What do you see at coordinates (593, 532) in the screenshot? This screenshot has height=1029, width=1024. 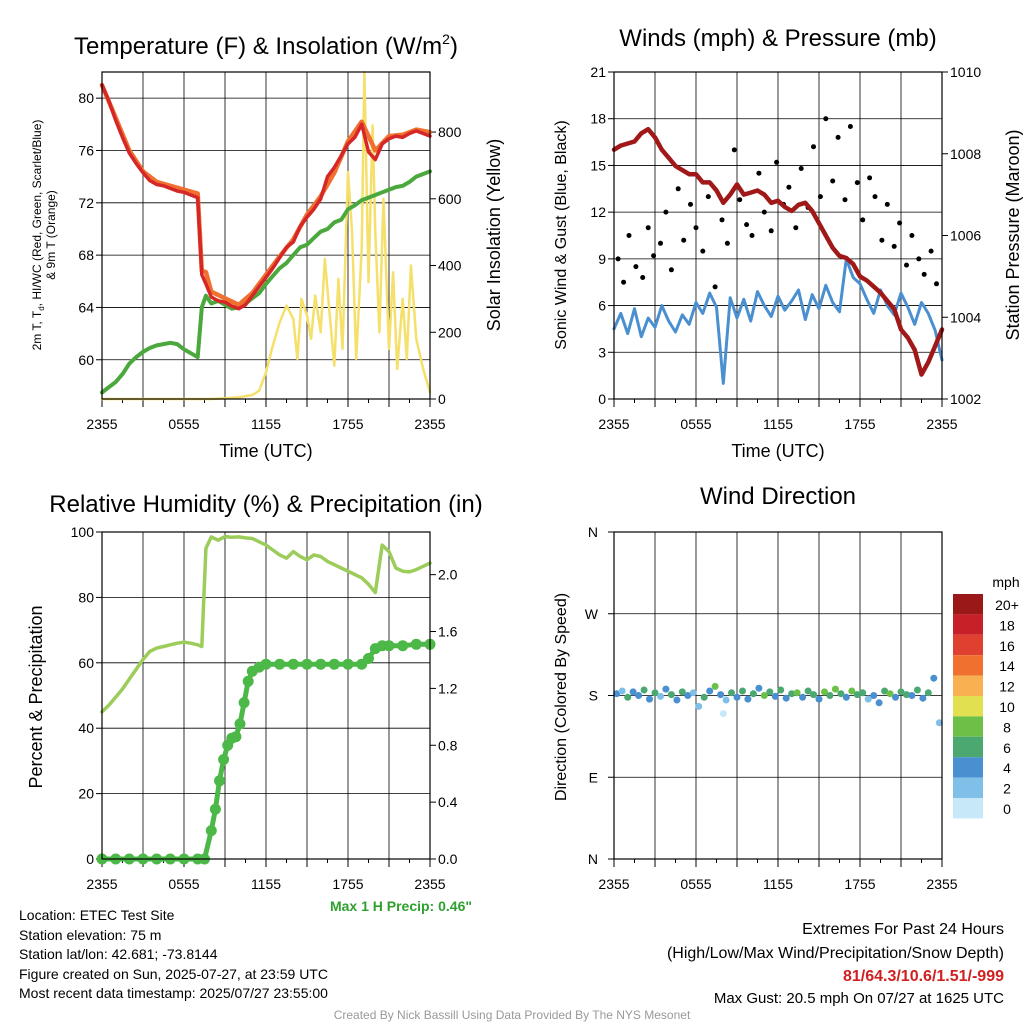 I see `wdir-ytick: N` at bounding box center [593, 532].